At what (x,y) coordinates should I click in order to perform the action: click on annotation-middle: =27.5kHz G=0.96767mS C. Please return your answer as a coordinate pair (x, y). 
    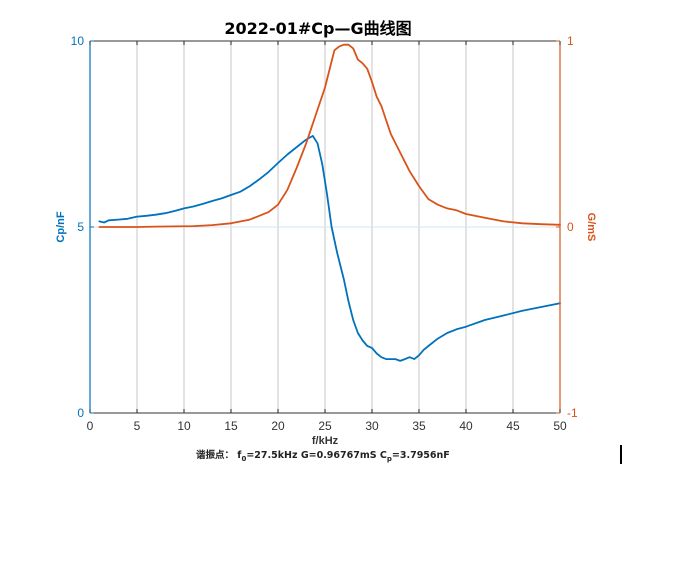
    Looking at the image, I should click on (316, 455).